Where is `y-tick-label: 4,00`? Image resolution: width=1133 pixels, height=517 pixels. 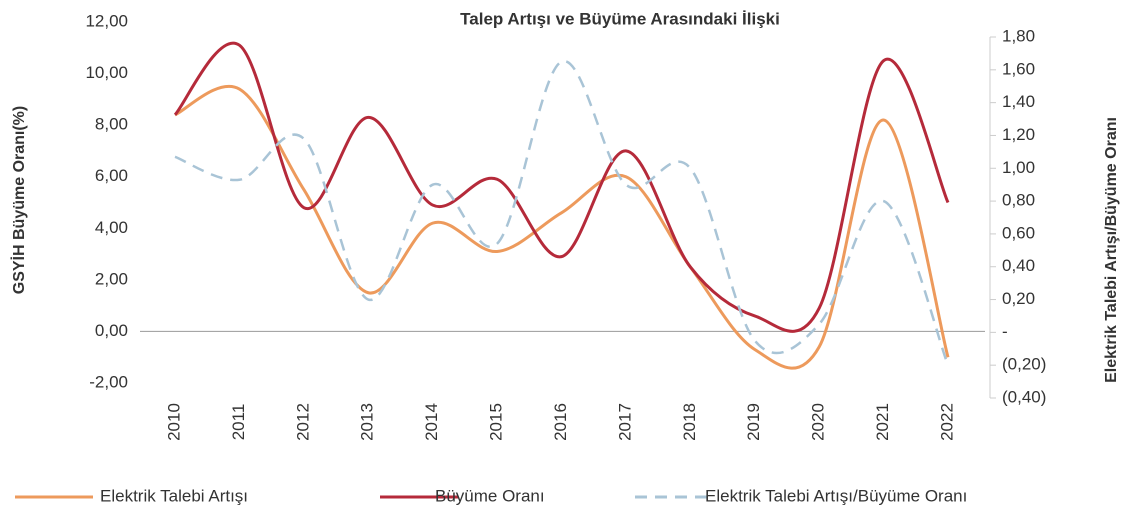
y-tick-label: 4,00 is located at coordinates (111, 227).